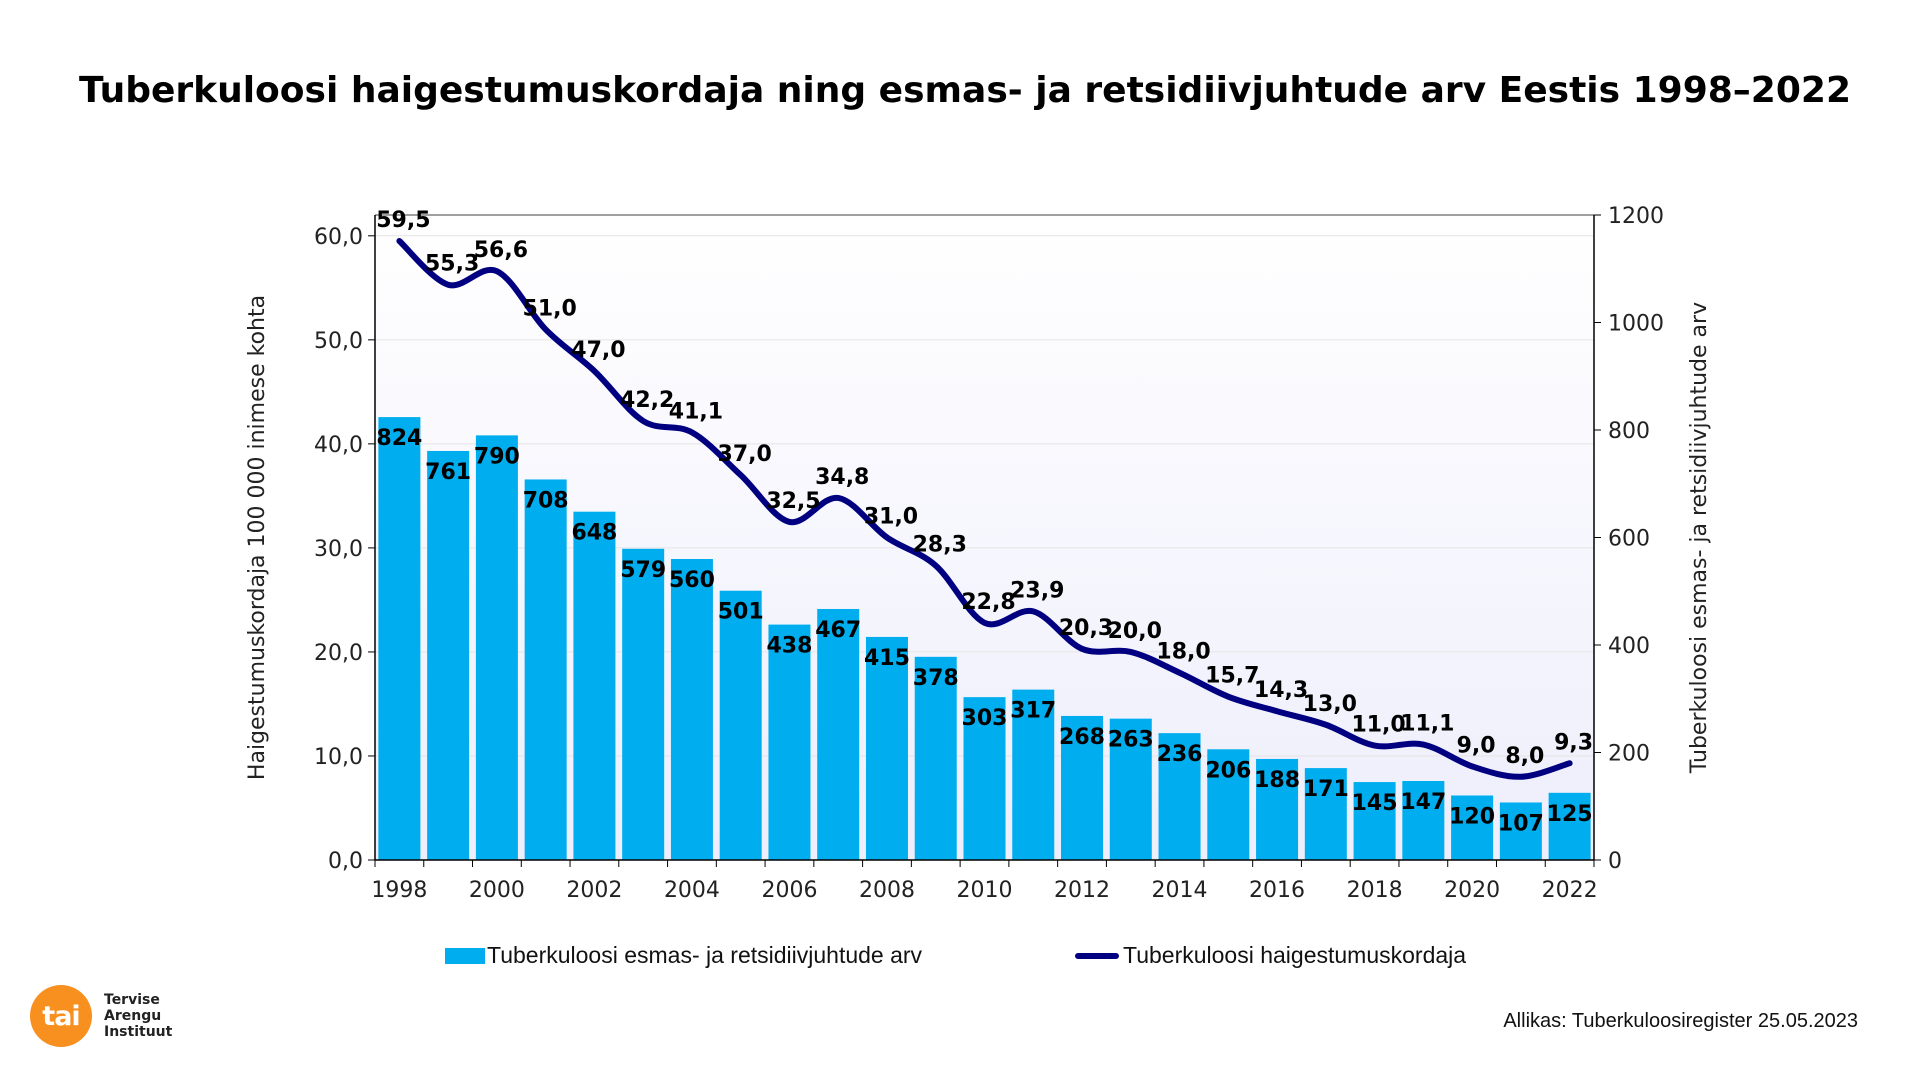  What do you see at coordinates (1270, 955) in the screenshot?
I see `legend-item-line: Tuberkuloosi haigestumuskordaja` at bounding box center [1270, 955].